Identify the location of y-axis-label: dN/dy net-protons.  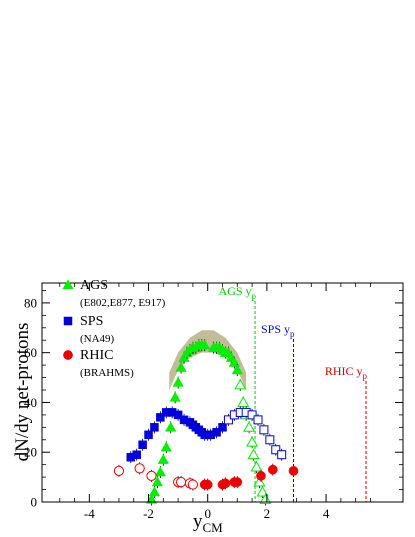
(22, 392).